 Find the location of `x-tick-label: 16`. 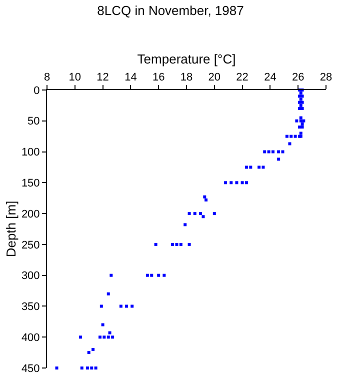

x-tick-label: 16 is located at coordinates (158, 78).